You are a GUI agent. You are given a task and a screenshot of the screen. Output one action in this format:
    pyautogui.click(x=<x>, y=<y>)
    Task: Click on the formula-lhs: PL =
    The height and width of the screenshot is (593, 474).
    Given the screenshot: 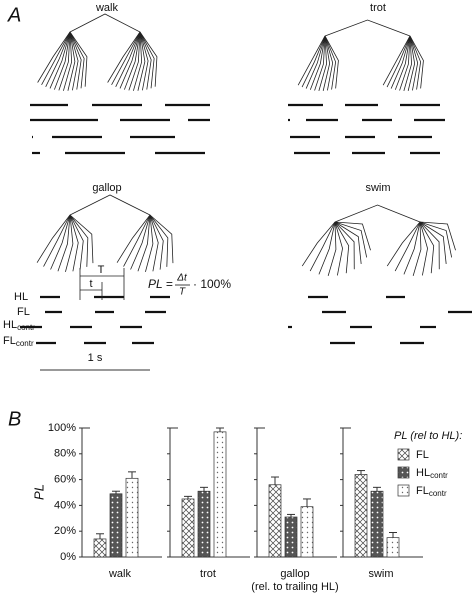 What is the action you would take?
    pyautogui.click(x=160, y=284)
    